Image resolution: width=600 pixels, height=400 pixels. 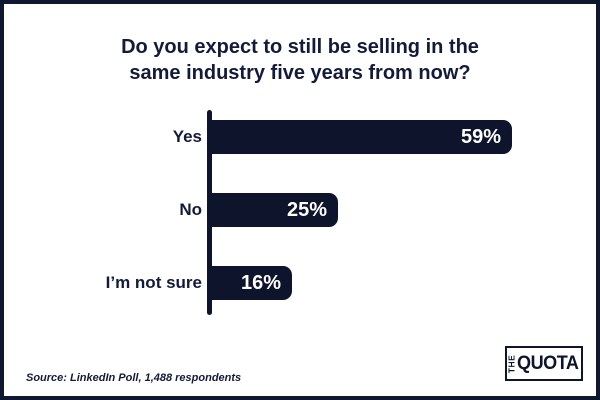 I want to click on bar-category-label: No, so click(x=190, y=209).